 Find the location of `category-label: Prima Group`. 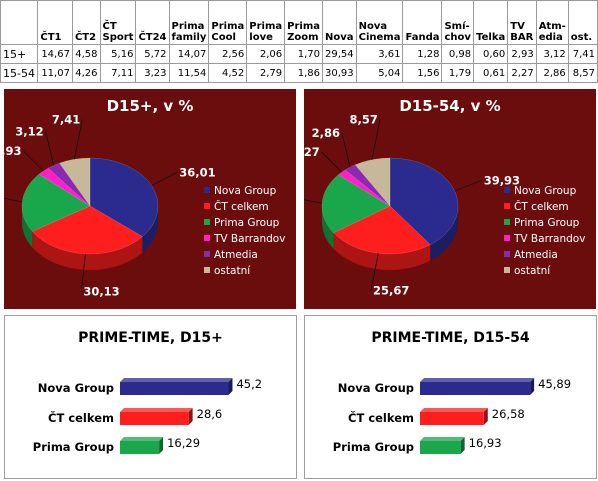

category-label: Prima Group is located at coordinates (373, 447).